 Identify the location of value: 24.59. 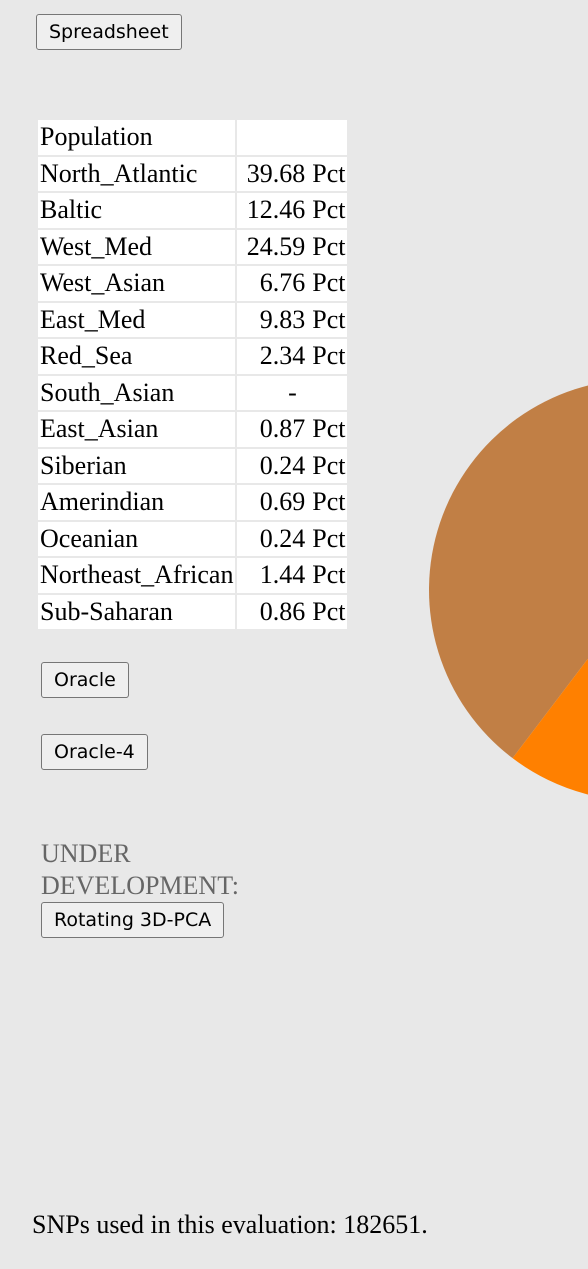
(276, 246).